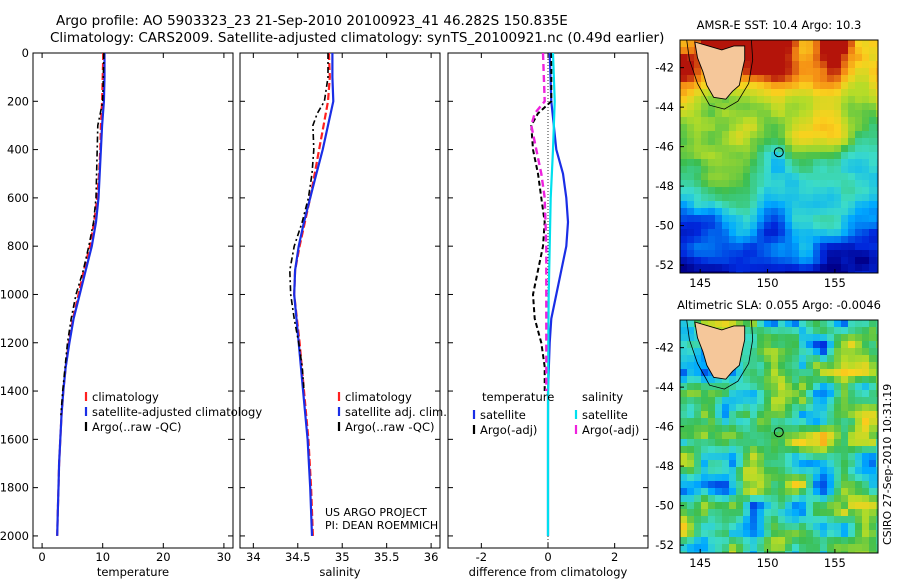 The image size is (900, 580). Describe the element at coordinates (720, 70) in the screenshot. I see `tasmania-land` at that location.